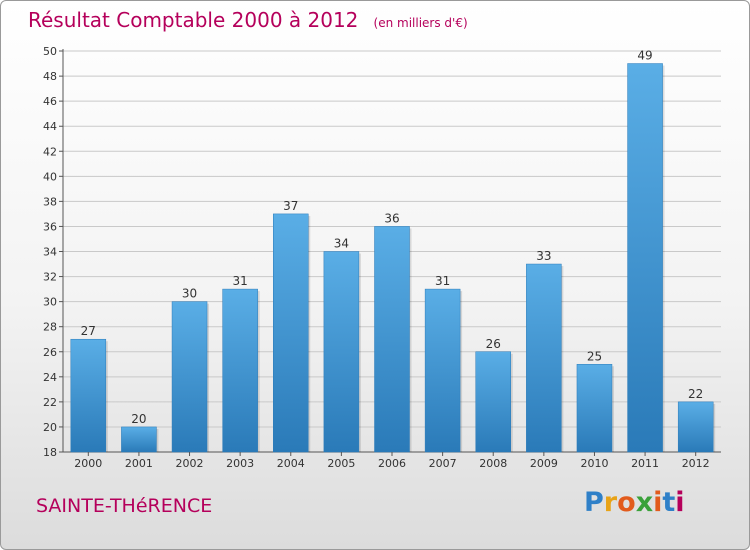 Image resolution: width=750 pixels, height=550 pixels. I want to click on logo-letter: t, so click(669, 502).